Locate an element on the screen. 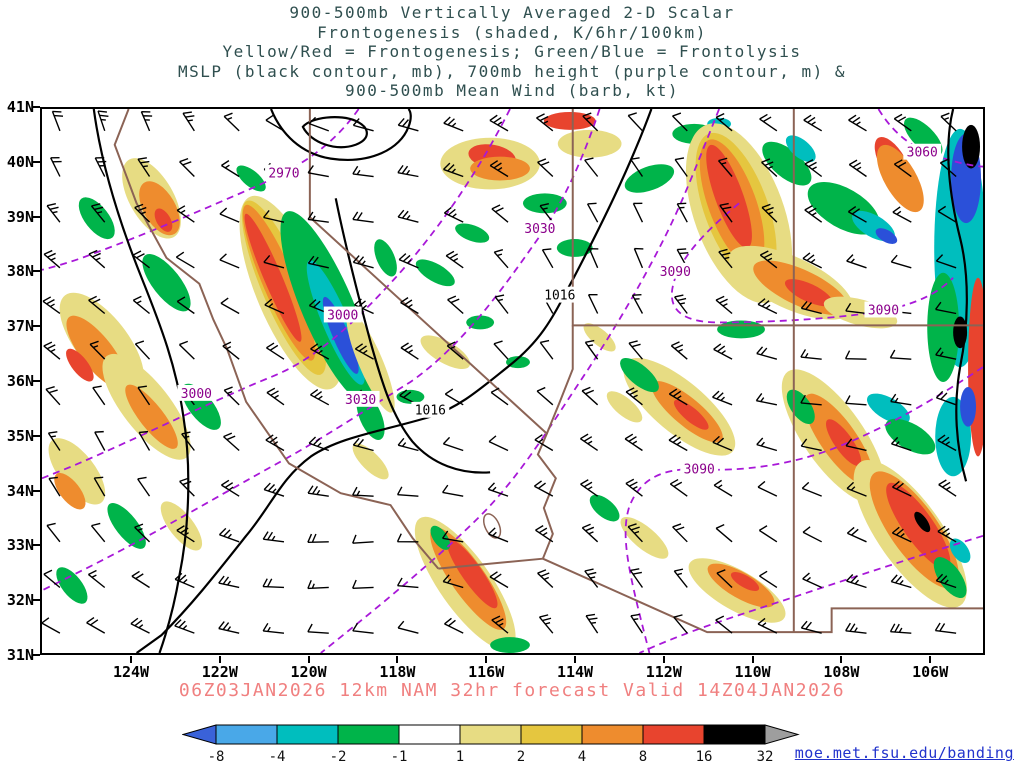 The height and width of the screenshot is (768, 1024). y-tick-mark is located at coordinates (36, 161).